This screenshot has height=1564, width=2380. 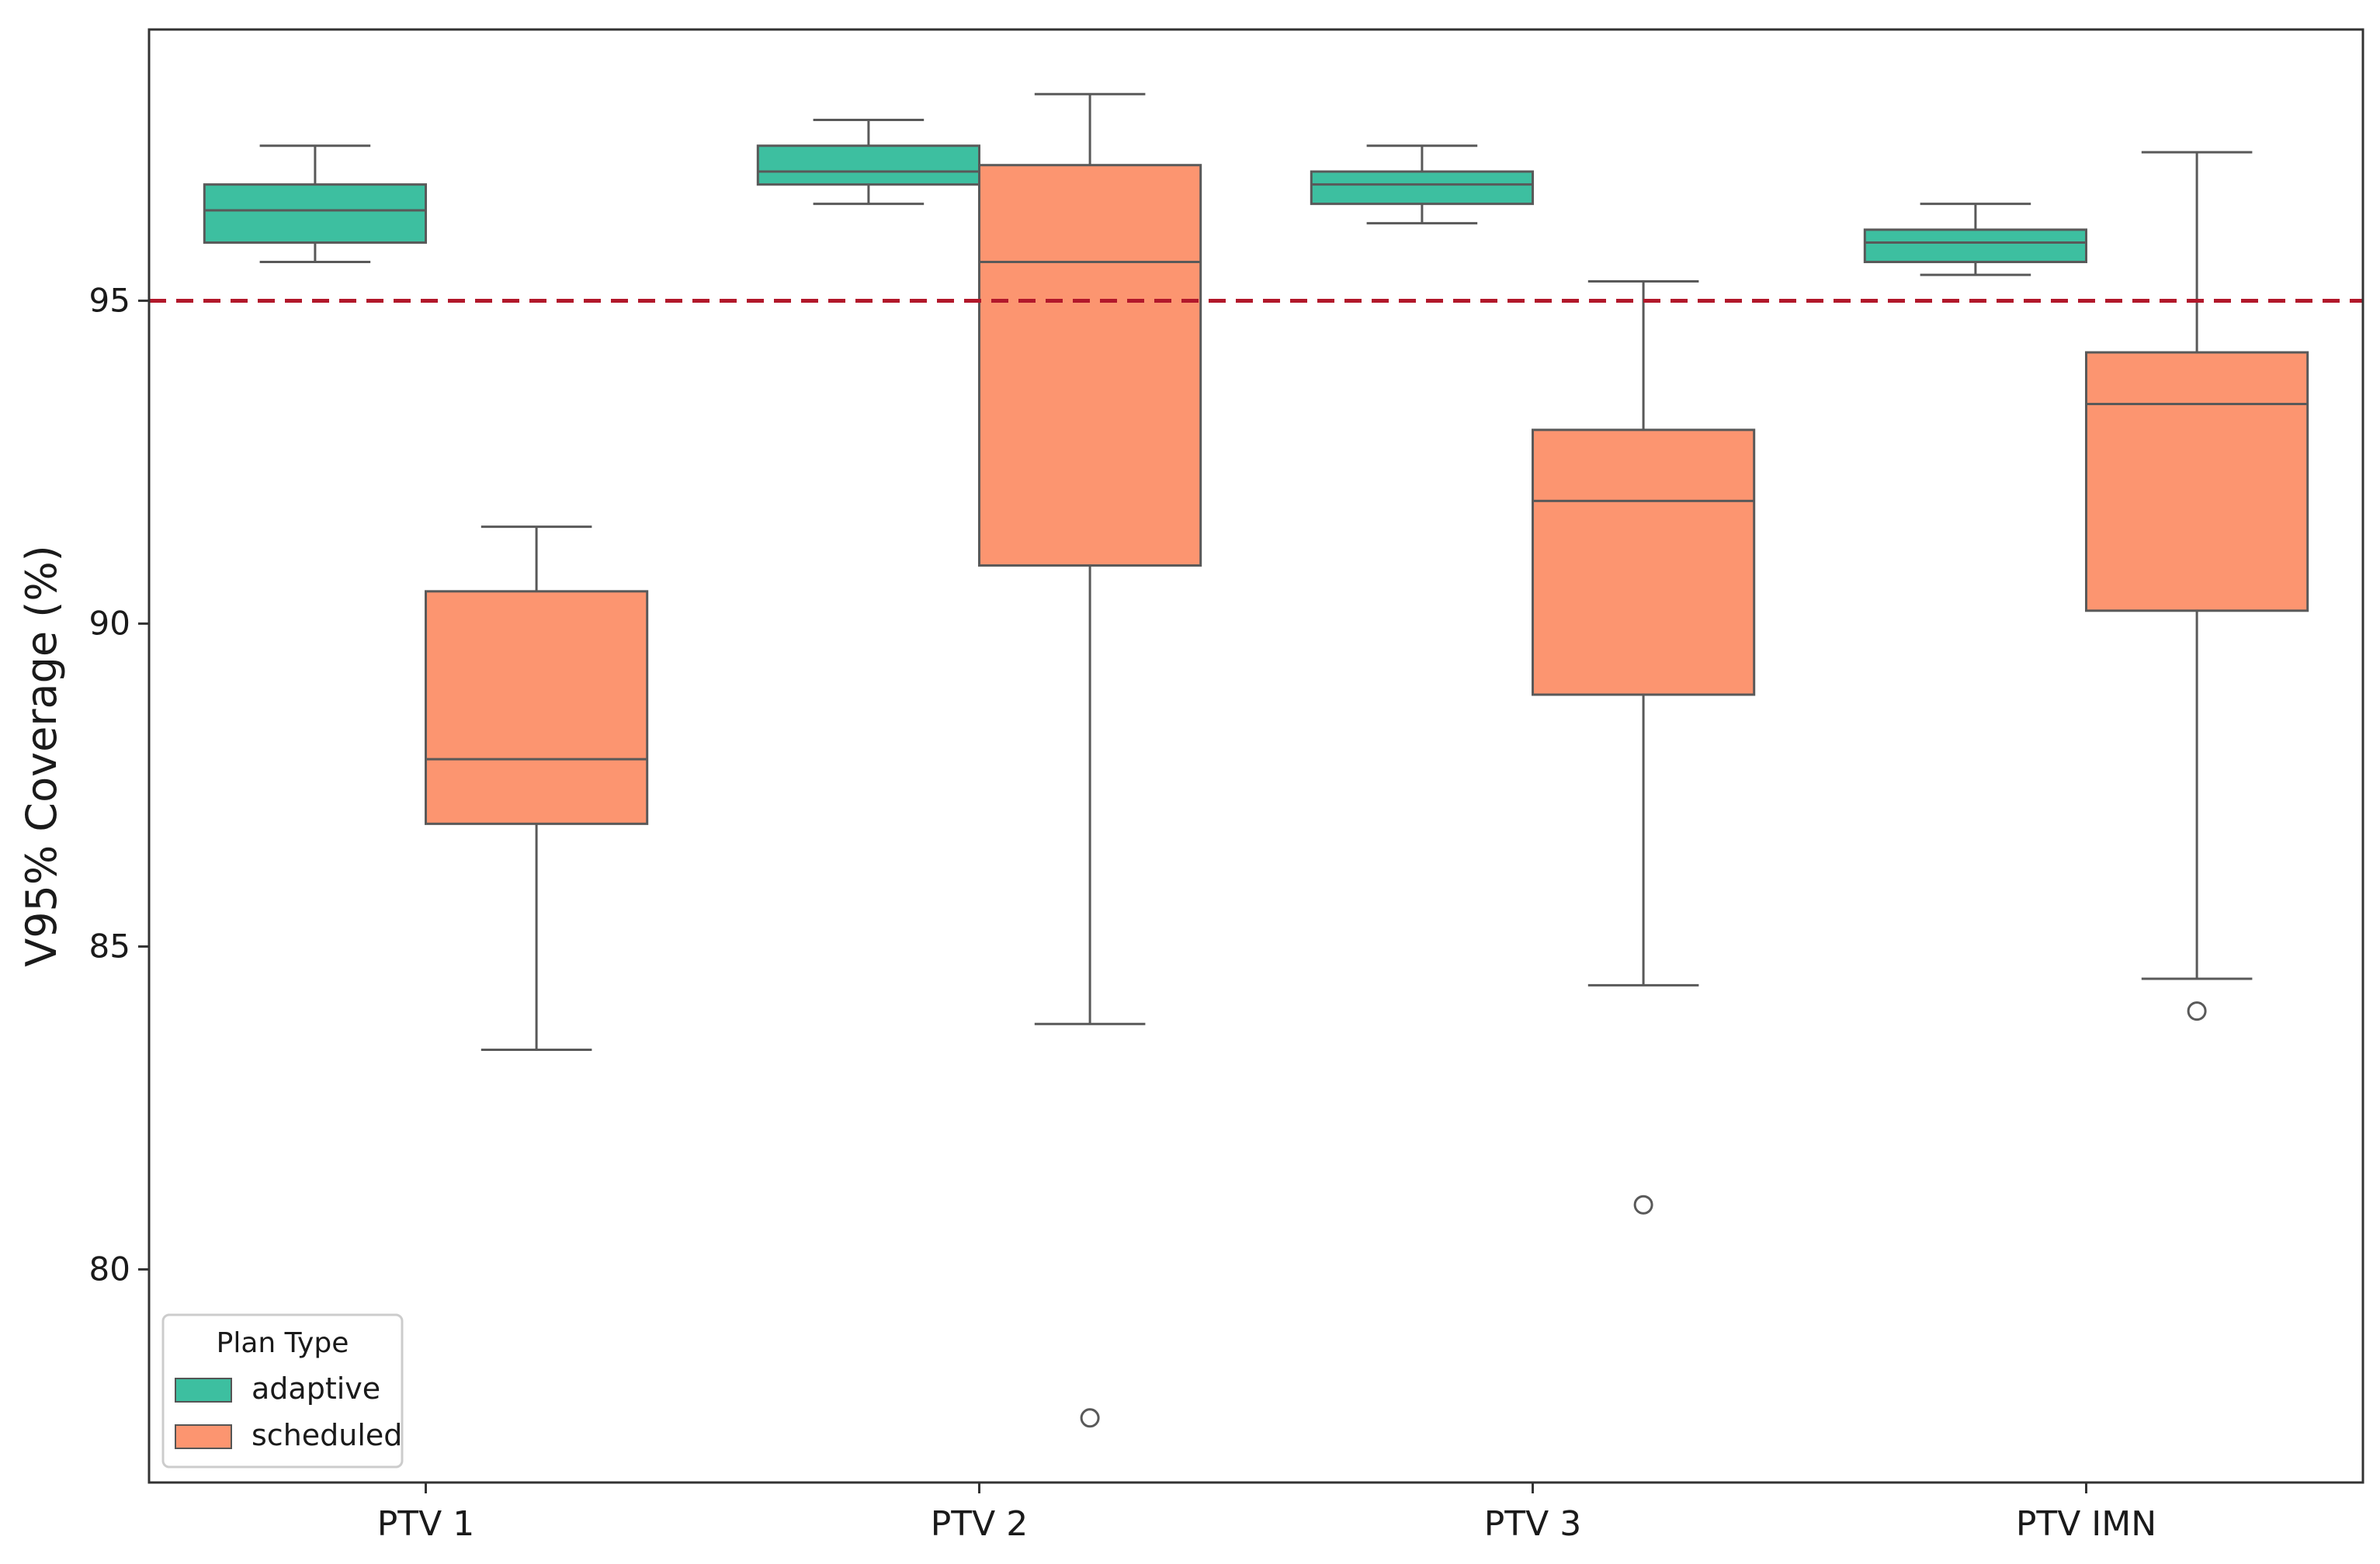 I want to click on legend-label-scheduled: scheduled, so click(x=327, y=1435).